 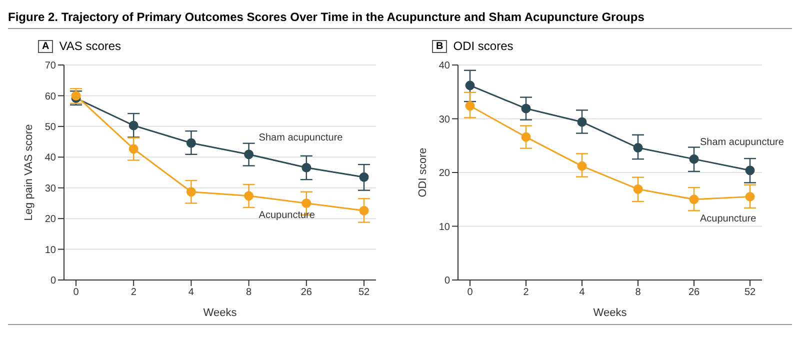 I want to click on y-tick-label: 60, so click(x=50, y=96).